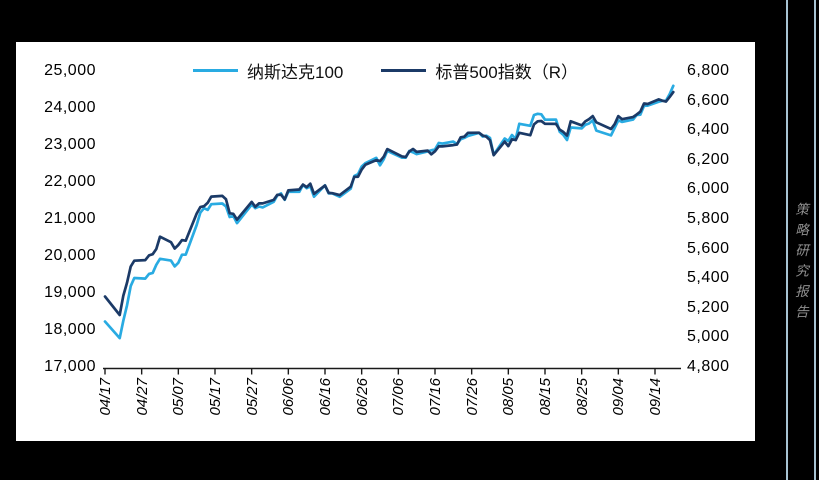 The image size is (819, 480). Describe the element at coordinates (215, 70) in the screenshot. I see `nasdaq100-line-swatch-icon` at that location.